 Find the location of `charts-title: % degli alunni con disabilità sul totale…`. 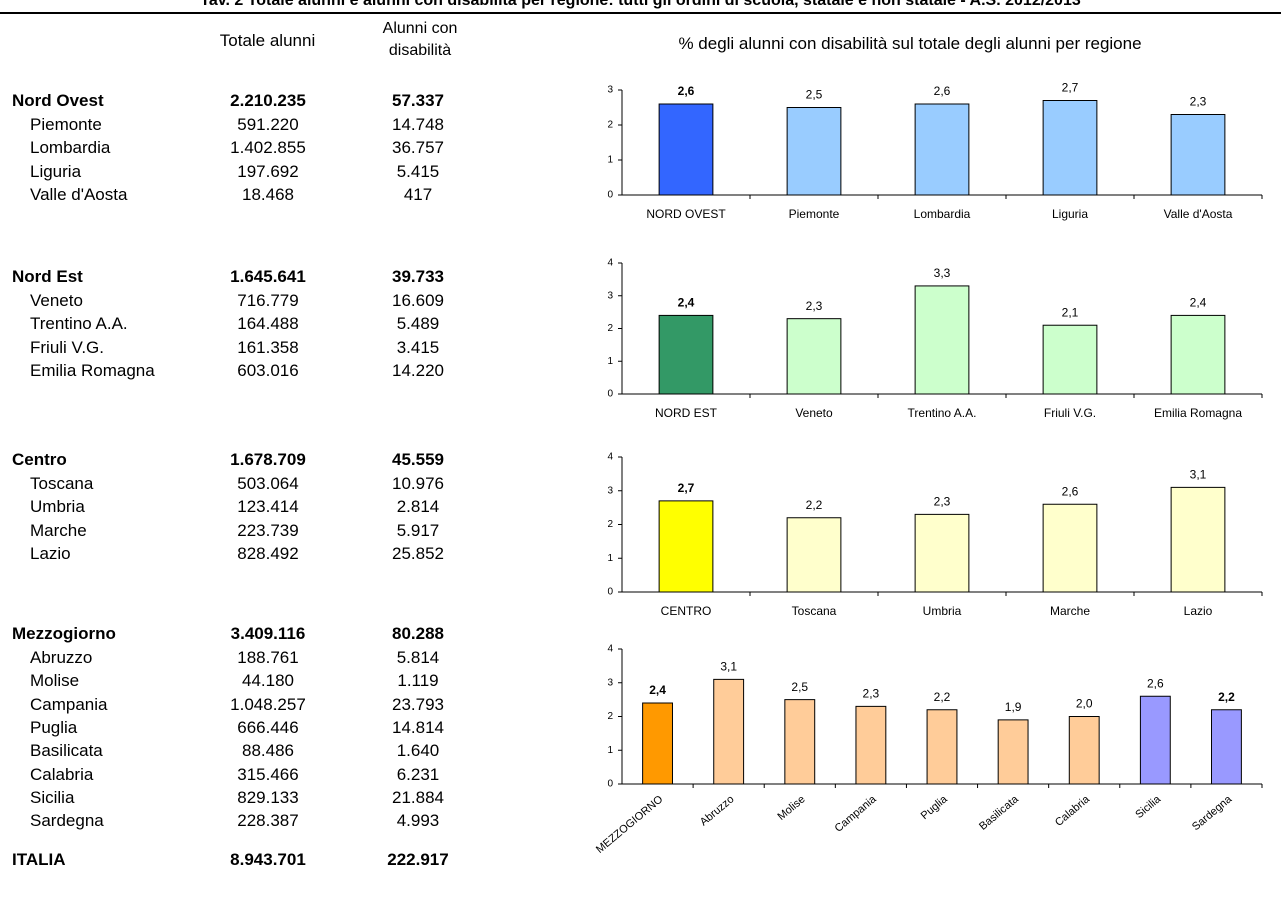

charts-title: % degli alunni con disabilità sul totale… is located at coordinates (910, 43).